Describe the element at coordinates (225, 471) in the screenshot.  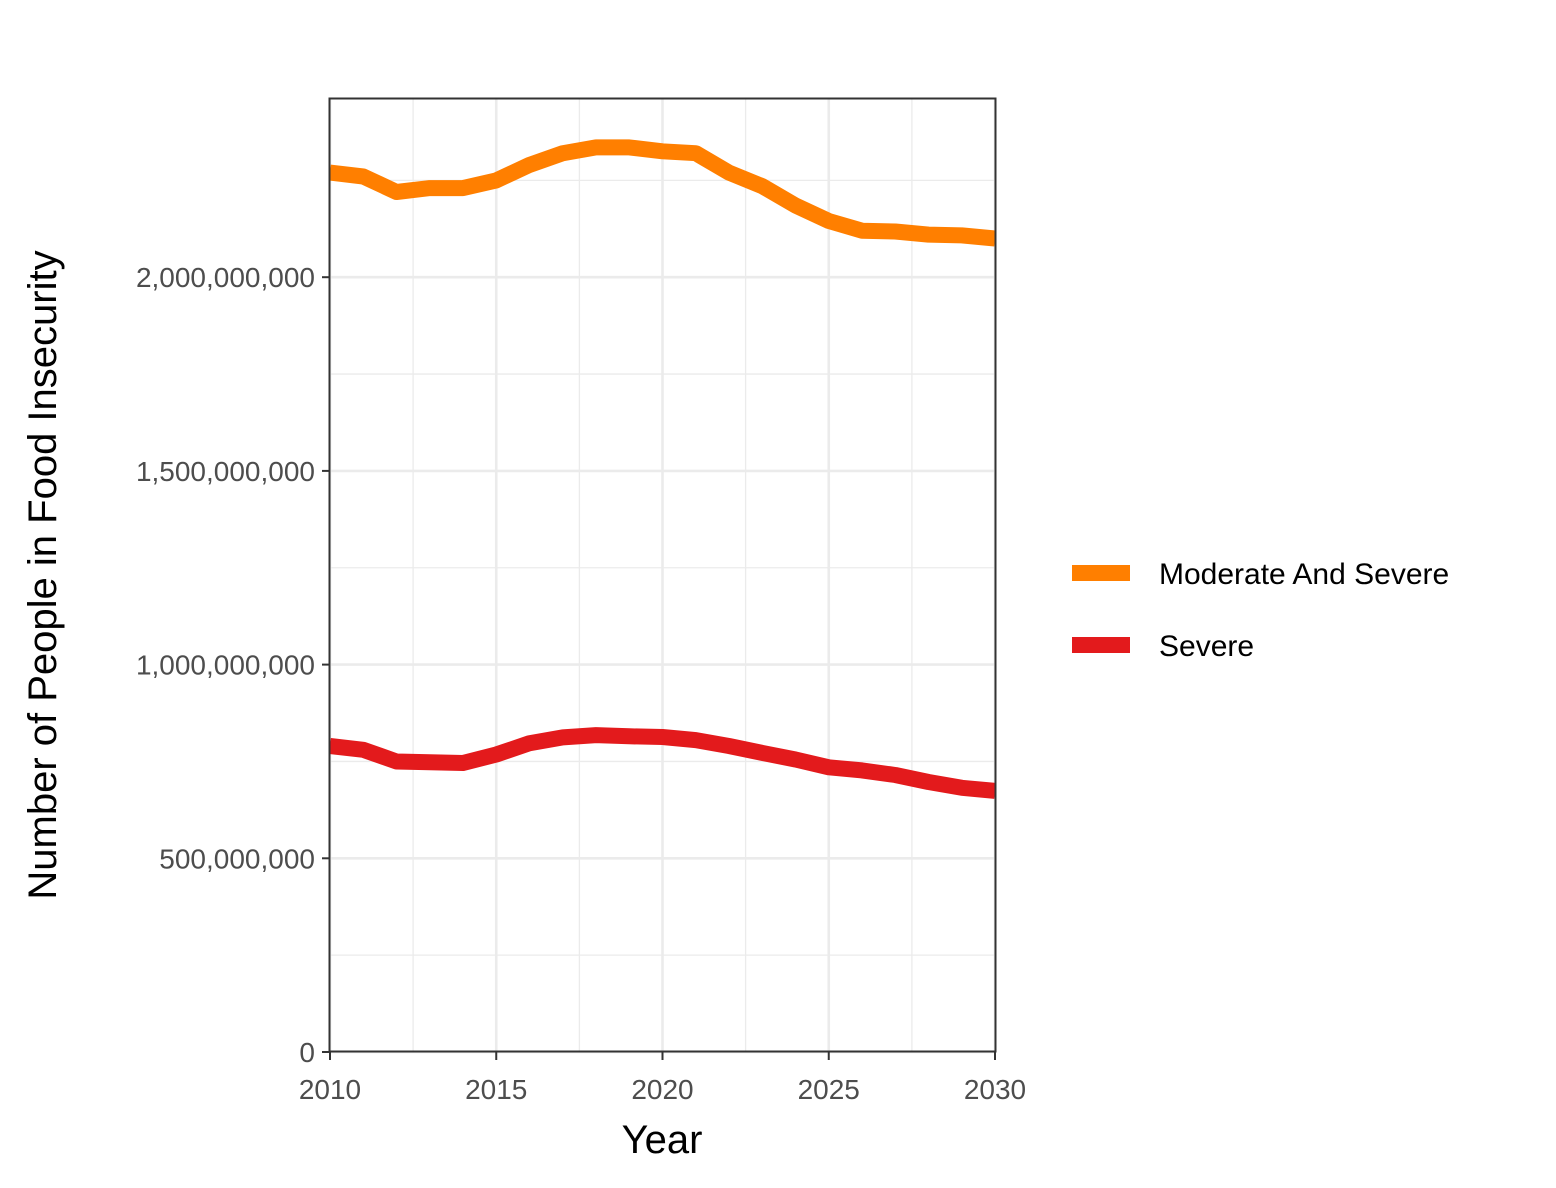
I see `y-tick-label: 1,500,000,000` at that location.